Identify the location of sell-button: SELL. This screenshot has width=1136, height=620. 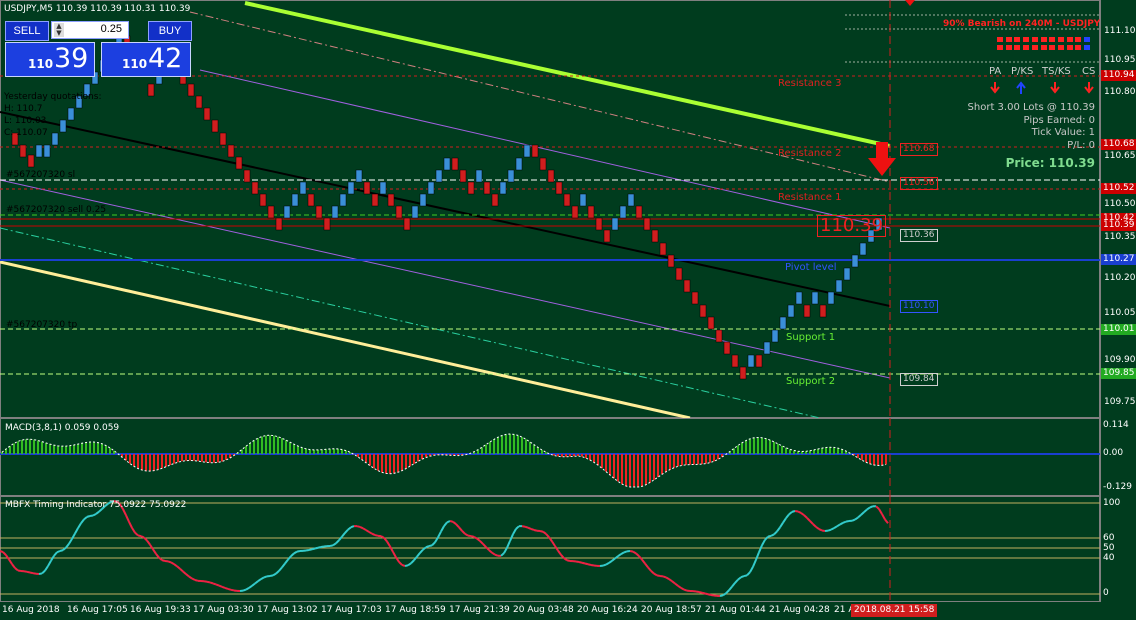
(27, 31).